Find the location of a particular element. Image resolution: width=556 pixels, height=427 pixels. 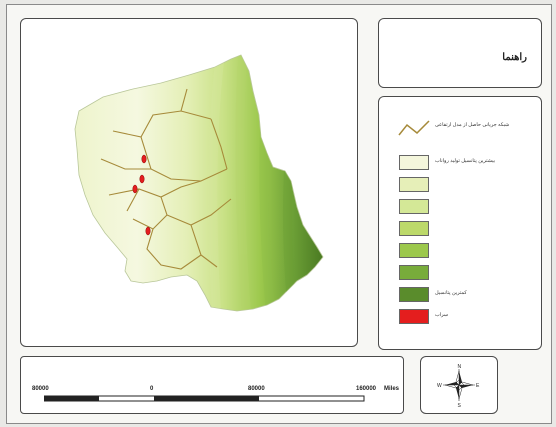

north-arrow-box: N E S W is located at coordinates (459, 385).